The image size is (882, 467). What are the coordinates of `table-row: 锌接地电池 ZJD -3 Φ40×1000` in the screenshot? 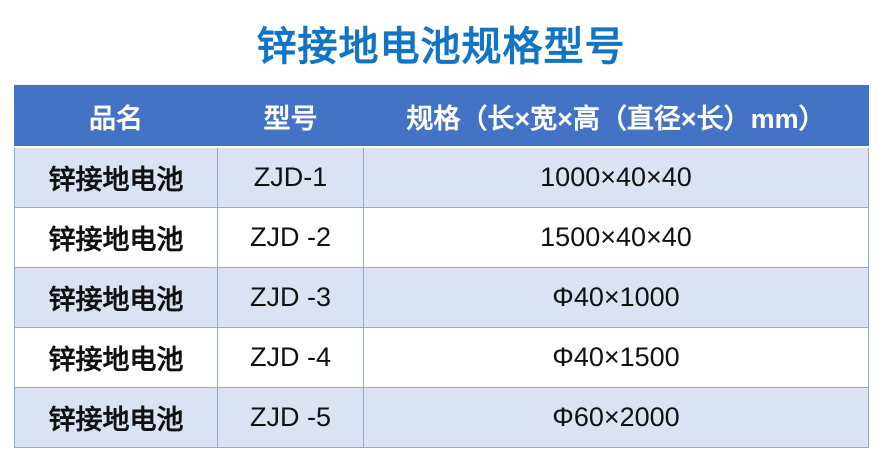 It's located at (441, 297).